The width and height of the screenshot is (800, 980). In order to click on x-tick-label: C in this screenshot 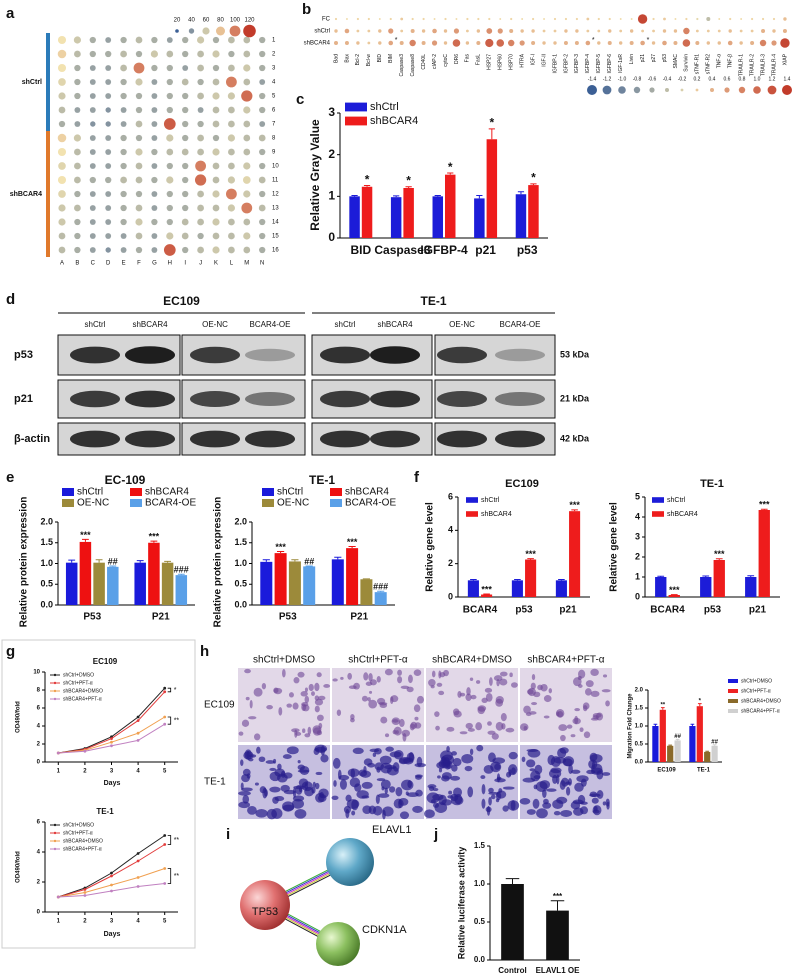, I will do `click(93, 264)`.